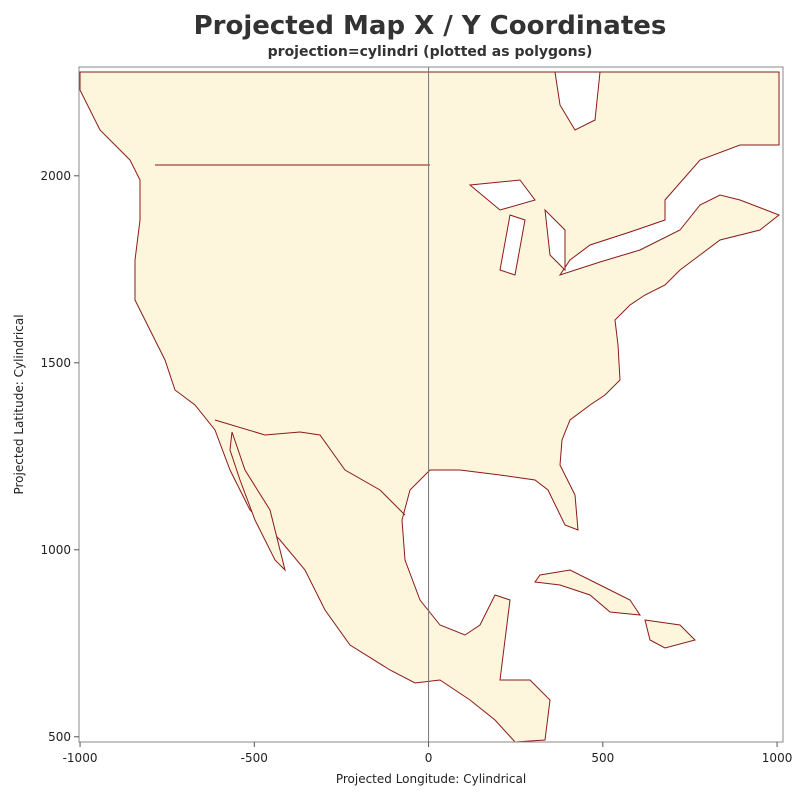 This screenshot has width=800, height=800. Describe the element at coordinates (777, 758) in the screenshot. I see `x-tick-label: 1000` at that location.